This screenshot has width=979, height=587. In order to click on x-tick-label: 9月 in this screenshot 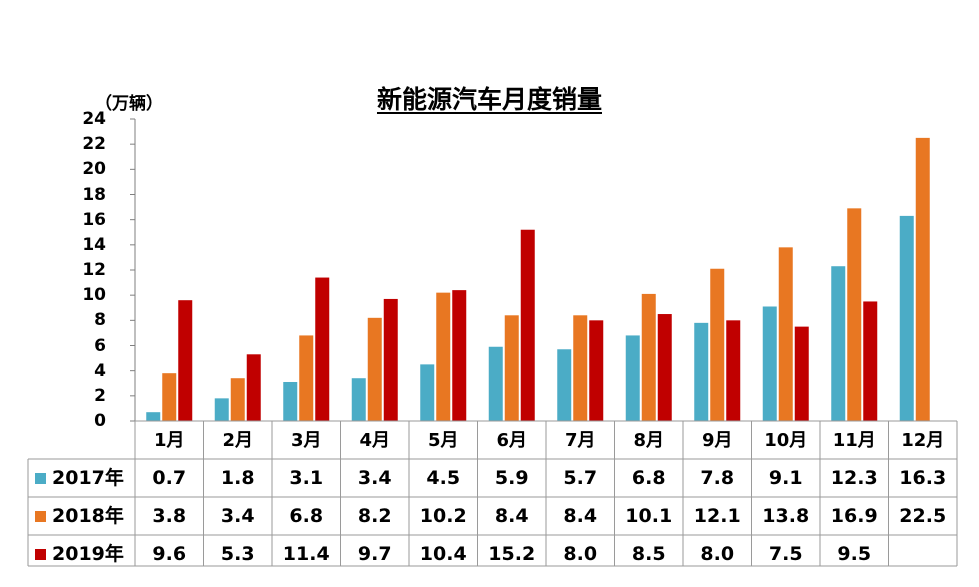, I will do `click(717, 440)`.